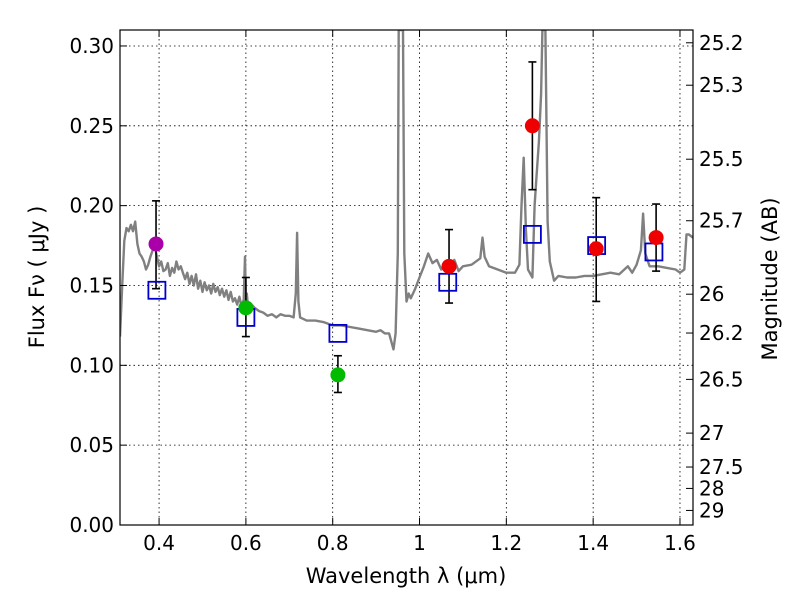 The width and height of the screenshot is (800, 600). Describe the element at coordinates (680, 543) in the screenshot. I see `x-tick-label: 1.6` at that location.